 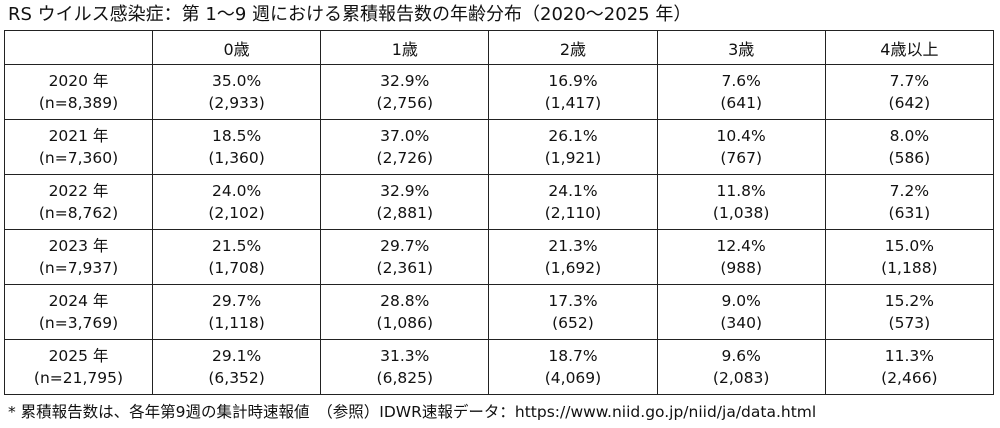 What do you see at coordinates (909, 246) in the screenshot?
I see `percentage-value: 15.0%` at bounding box center [909, 246].